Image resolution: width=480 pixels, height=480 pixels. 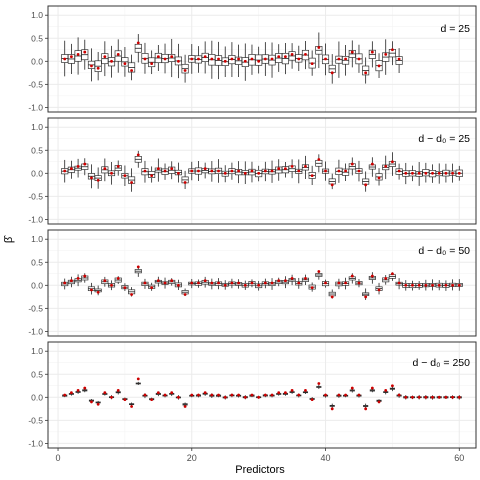 I want to click on x-axis-label: Predictors, so click(x=260, y=470).